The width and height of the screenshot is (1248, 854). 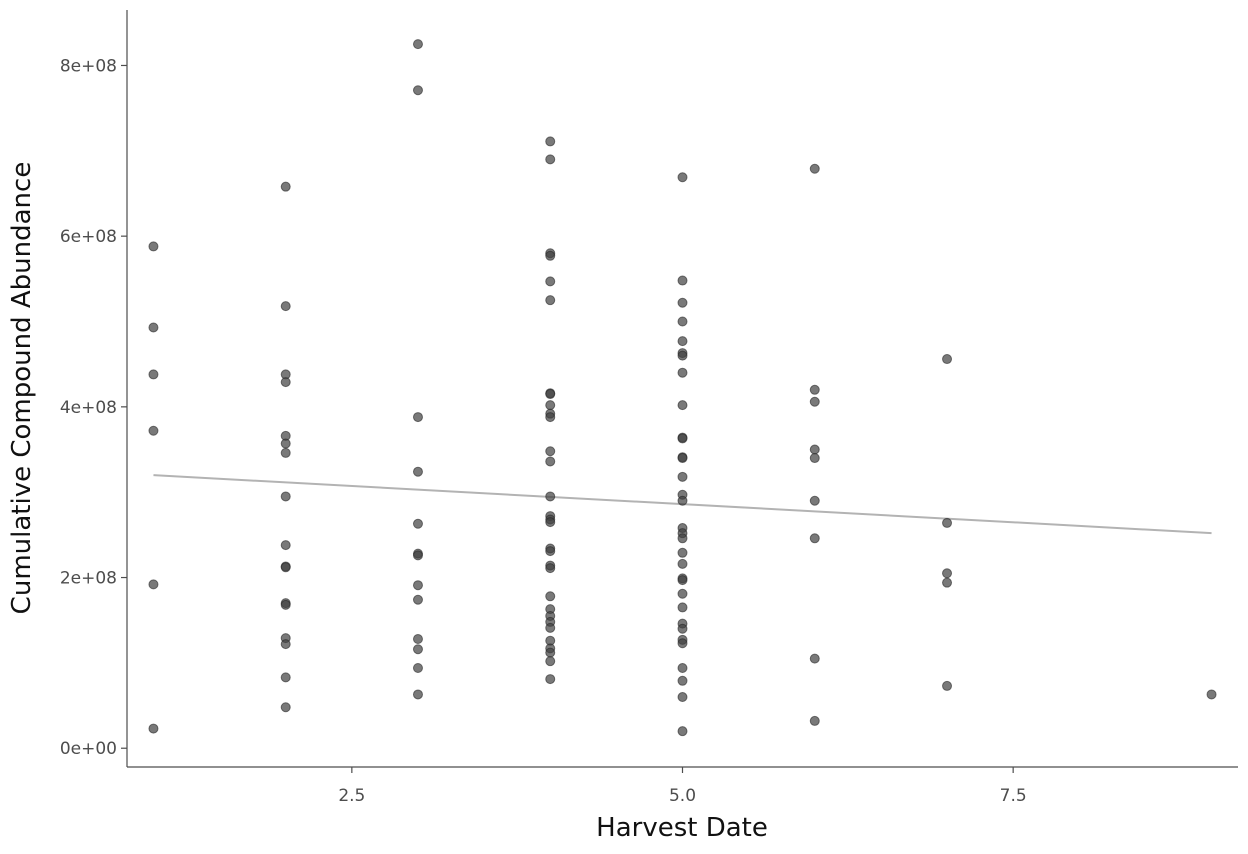 I want to click on x-ticks-layer: 2.5 5.0 7.5, so click(x=682, y=786).